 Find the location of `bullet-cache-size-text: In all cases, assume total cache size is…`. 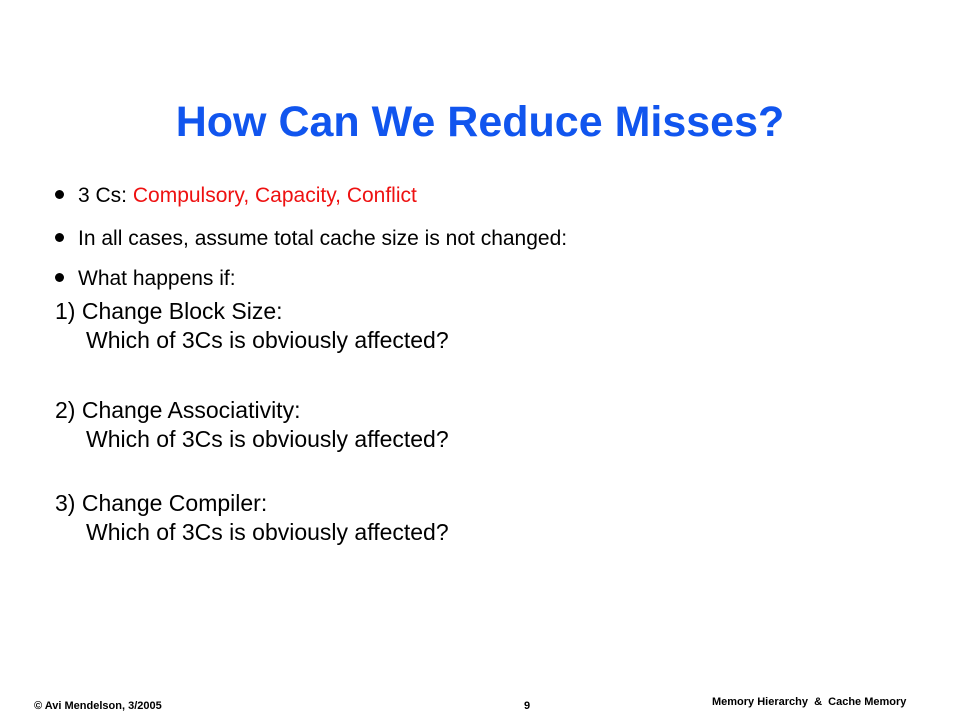

bullet-cache-size-text: In all cases, assume total cache size is… is located at coordinates (323, 238).